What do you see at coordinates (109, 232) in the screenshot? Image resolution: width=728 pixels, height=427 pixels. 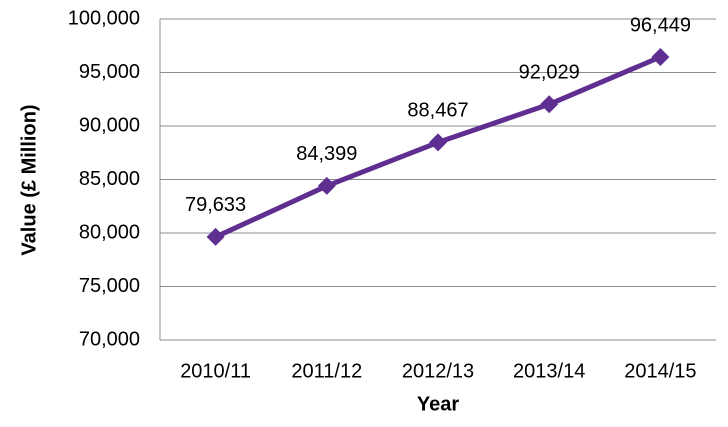 I see `y-tick-label: 80,000` at bounding box center [109, 232].